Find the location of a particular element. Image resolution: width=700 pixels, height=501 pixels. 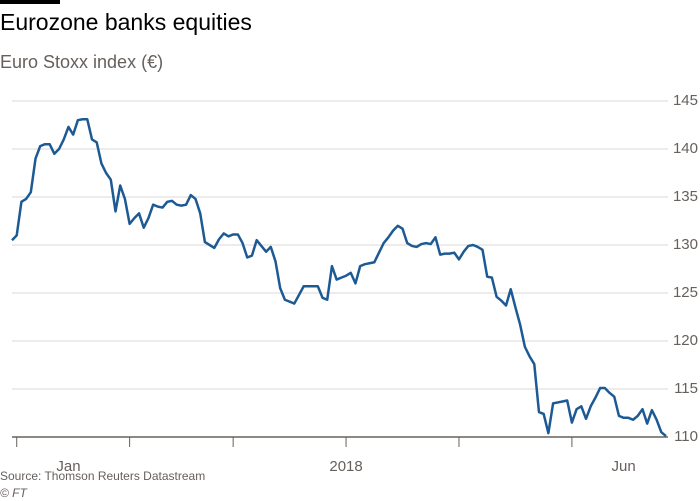

chart-title: Eurozone banks equities is located at coordinates (126, 22).